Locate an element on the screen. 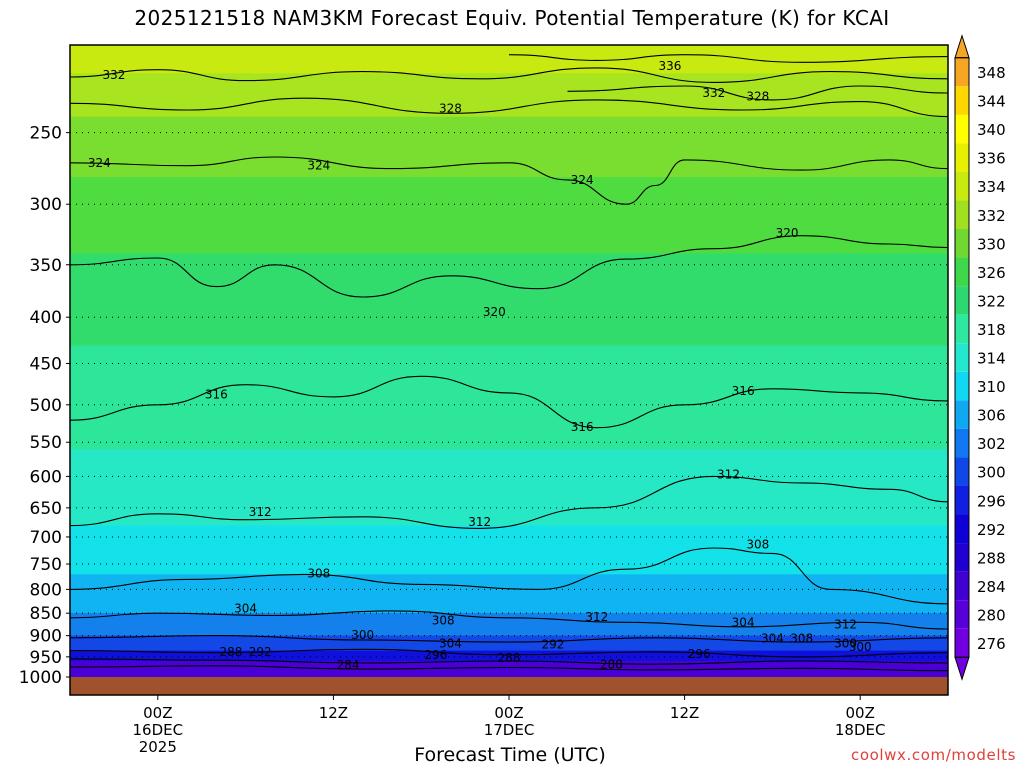 This screenshot has height=768, width=1024. colorbar-label: 300 is located at coordinates (991, 473).